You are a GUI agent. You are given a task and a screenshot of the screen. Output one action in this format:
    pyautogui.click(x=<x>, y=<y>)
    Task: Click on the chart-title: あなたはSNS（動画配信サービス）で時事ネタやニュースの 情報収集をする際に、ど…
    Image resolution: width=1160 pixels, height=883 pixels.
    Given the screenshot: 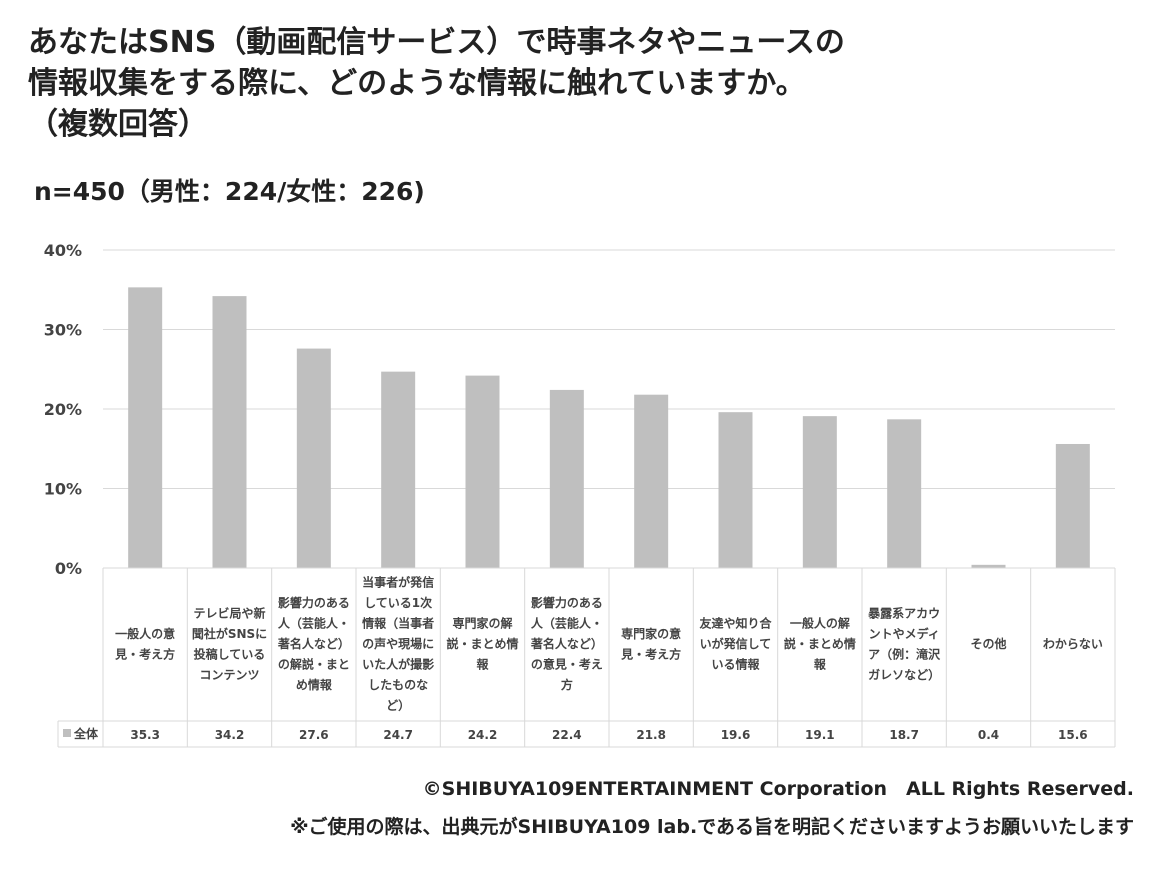 What is the action you would take?
    pyautogui.click(x=583, y=83)
    